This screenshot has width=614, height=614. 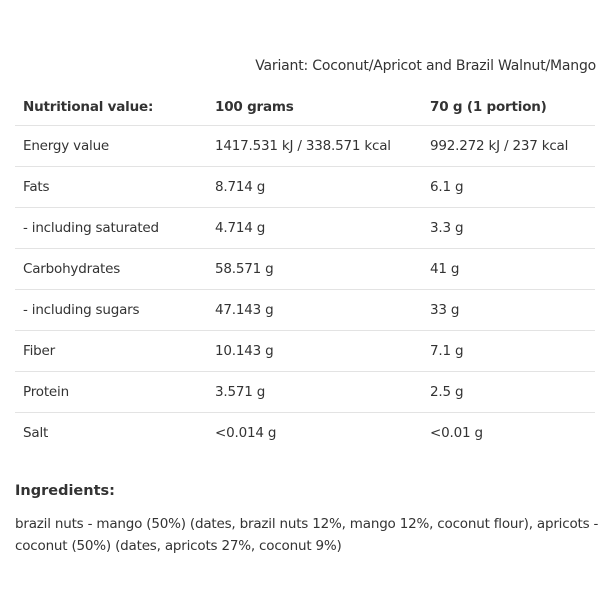 I want to click on ingredients-title: Ingredients:, so click(x=65, y=491).